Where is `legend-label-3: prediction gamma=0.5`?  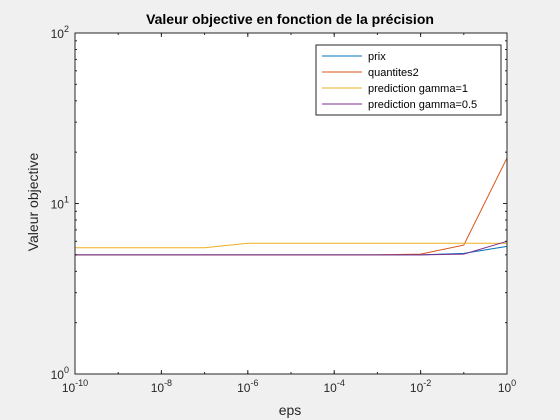 legend-label-3: prediction gamma=0.5 is located at coordinates (422, 105).